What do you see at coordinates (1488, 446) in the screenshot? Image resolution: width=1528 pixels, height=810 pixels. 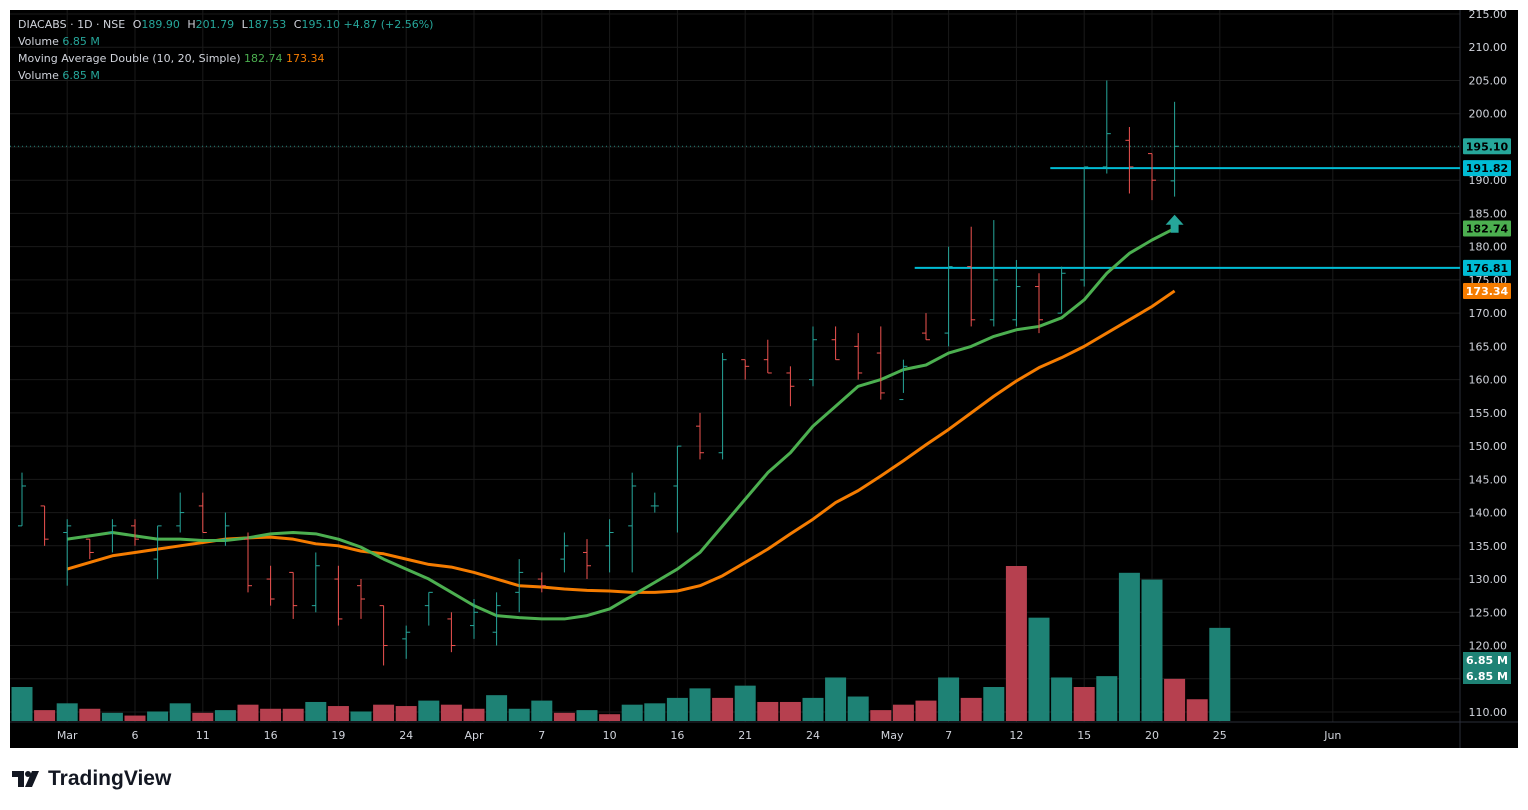 I see `y-axis-tick-label: 150.00` at bounding box center [1488, 446].